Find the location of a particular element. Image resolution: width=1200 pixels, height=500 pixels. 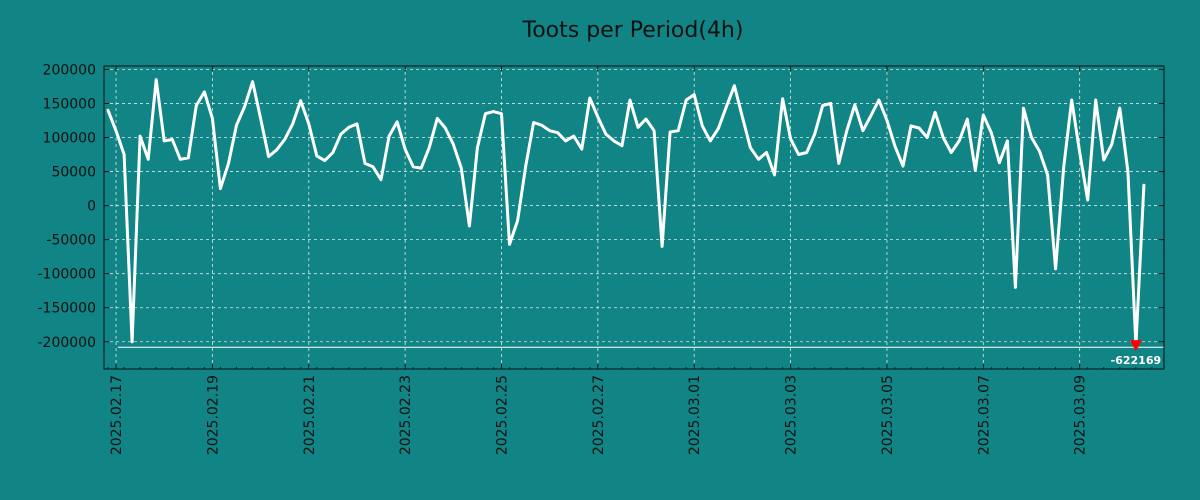

y-tick-label: 0 is located at coordinates (91, 207).